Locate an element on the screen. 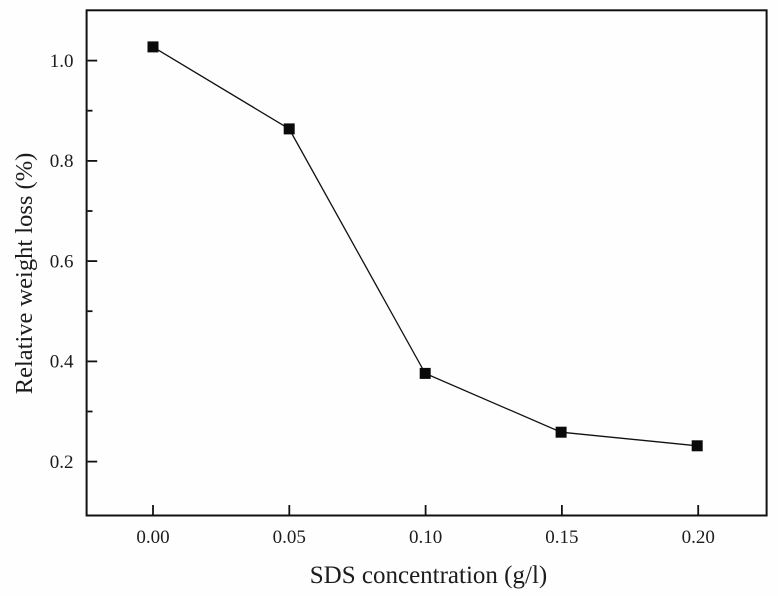 The image size is (778, 596). svg-text: 1.0 is located at coordinates (62, 61).